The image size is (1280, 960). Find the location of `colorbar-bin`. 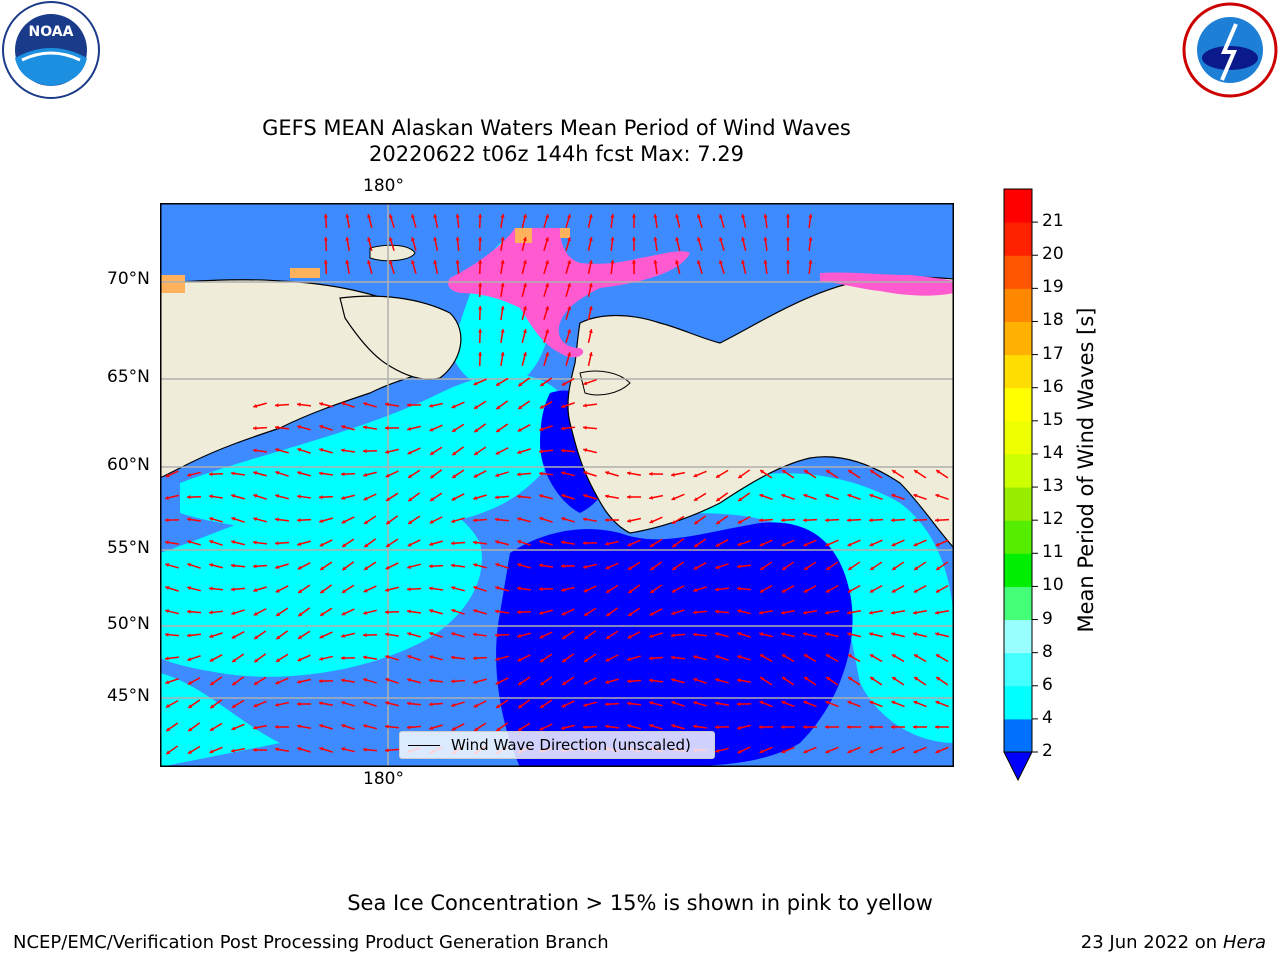

colorbar-bin is located at coordinates (1018, 437).